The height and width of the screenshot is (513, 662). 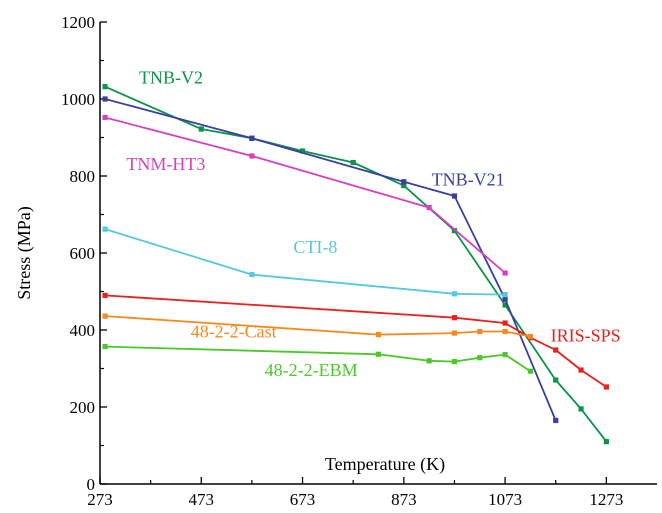 I want to click on x-tick-label: 273, so click(x=100, y=499).